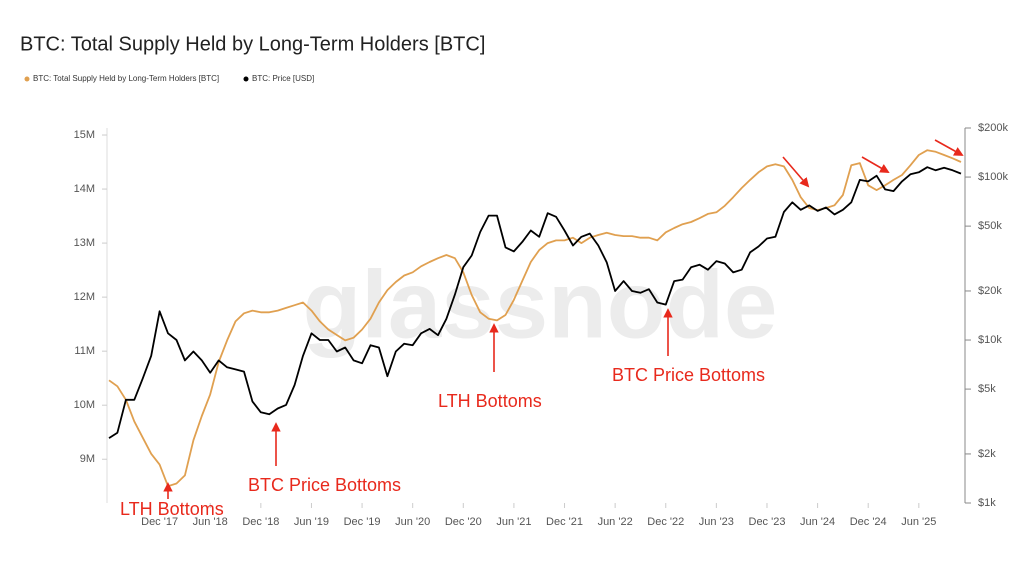 This screenshot has height=568, width=1024. I want to click on x-tick-label: Dec '23, so click(767, 522).